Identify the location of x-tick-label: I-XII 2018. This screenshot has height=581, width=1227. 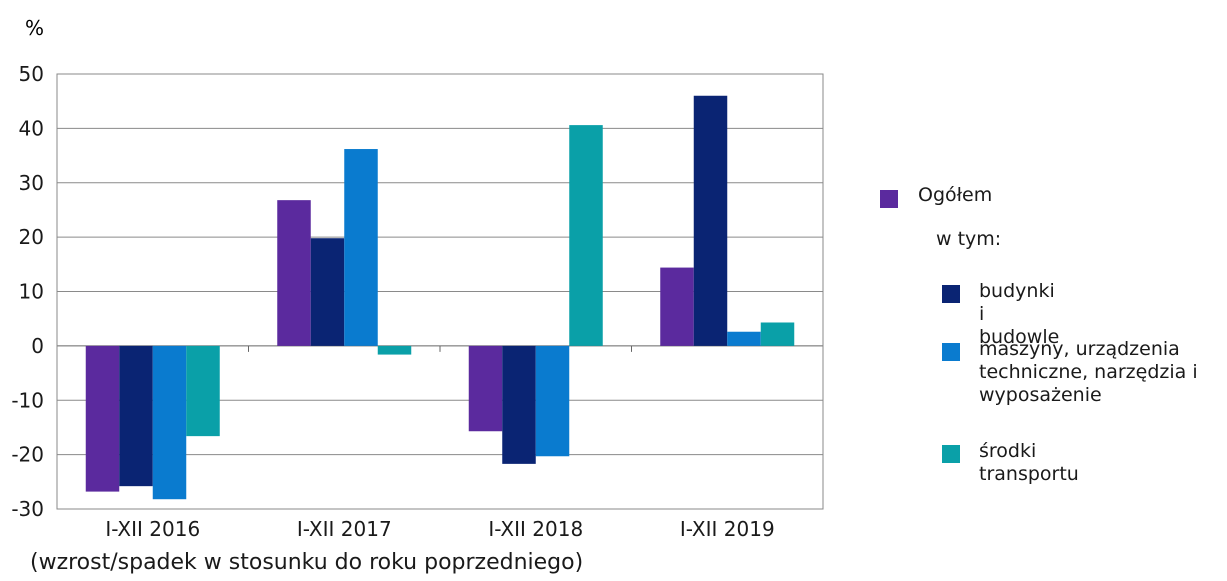
(535, 529).